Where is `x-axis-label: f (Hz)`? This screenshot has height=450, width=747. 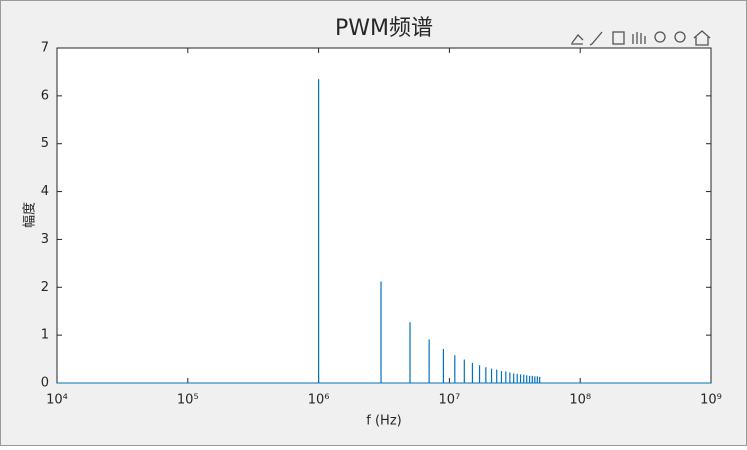 x-axis-label: f (Hz) is located at coordinates (383, 421).